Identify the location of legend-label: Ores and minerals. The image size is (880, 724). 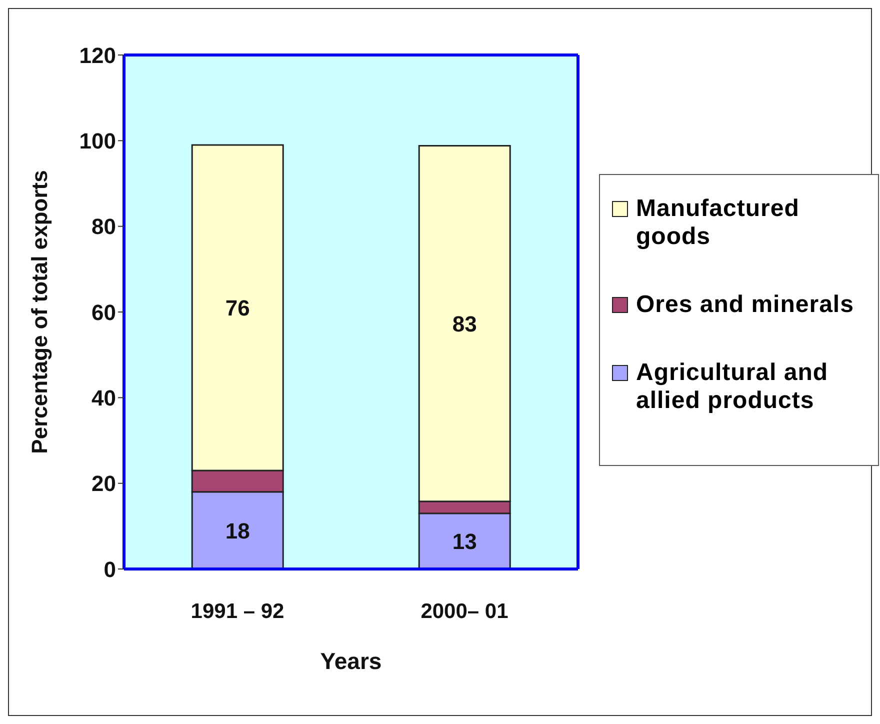
(745, 305).